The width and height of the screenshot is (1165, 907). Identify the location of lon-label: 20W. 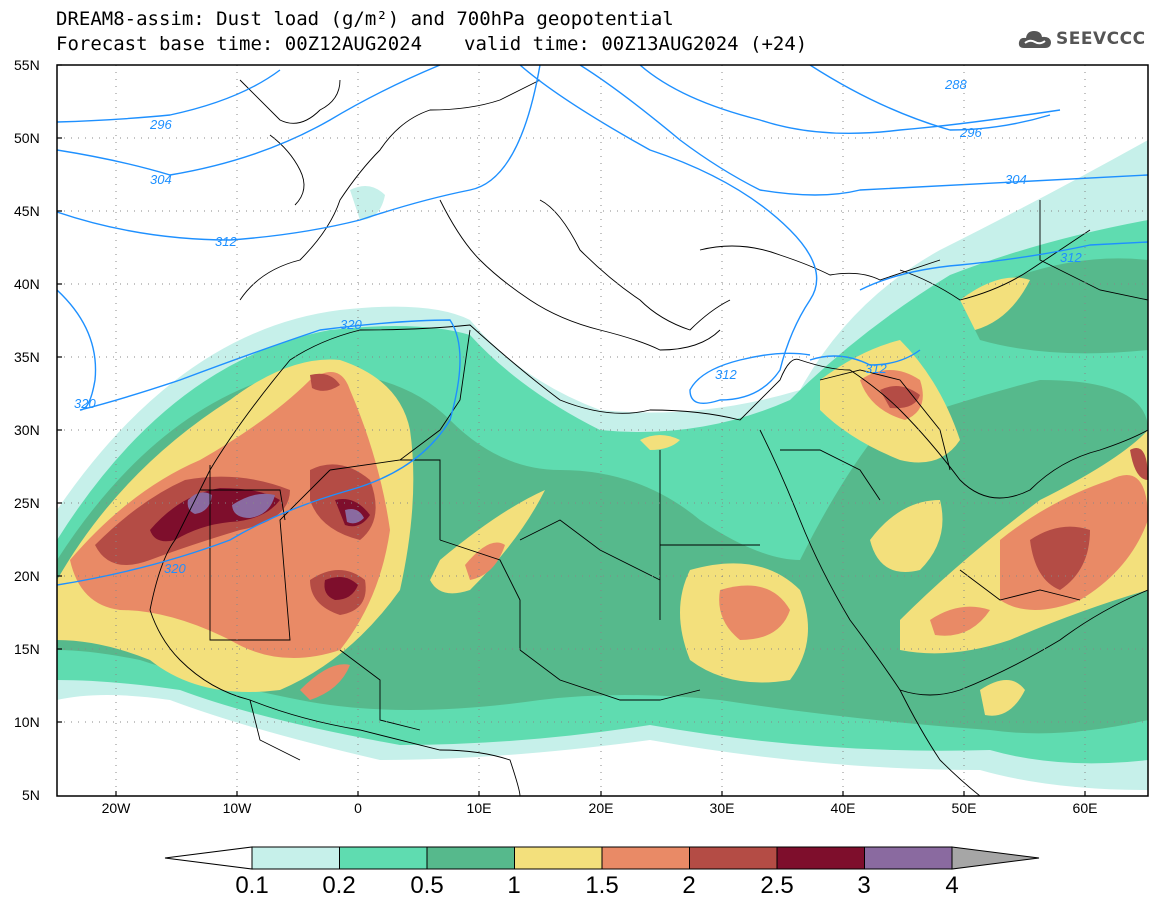
(117, 808).